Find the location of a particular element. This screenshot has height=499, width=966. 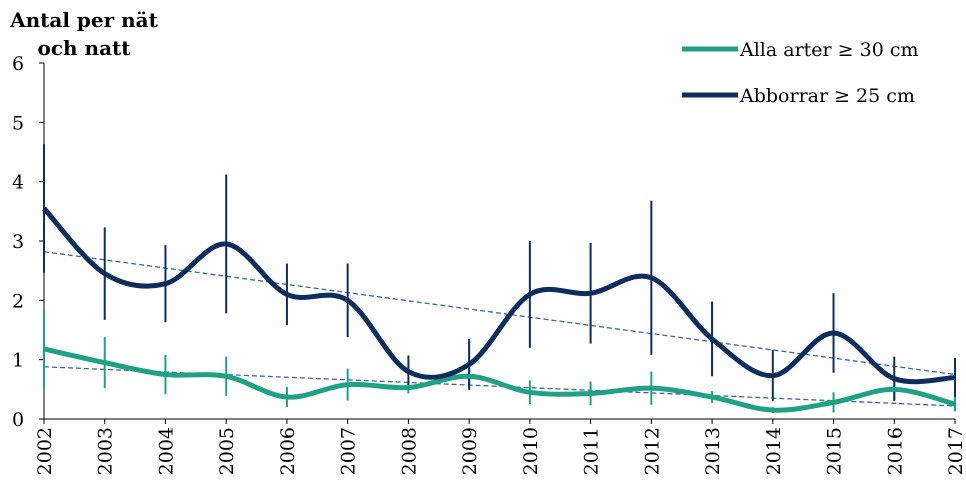

x-tick-label: 2005 is located at coordinates (227, 451).